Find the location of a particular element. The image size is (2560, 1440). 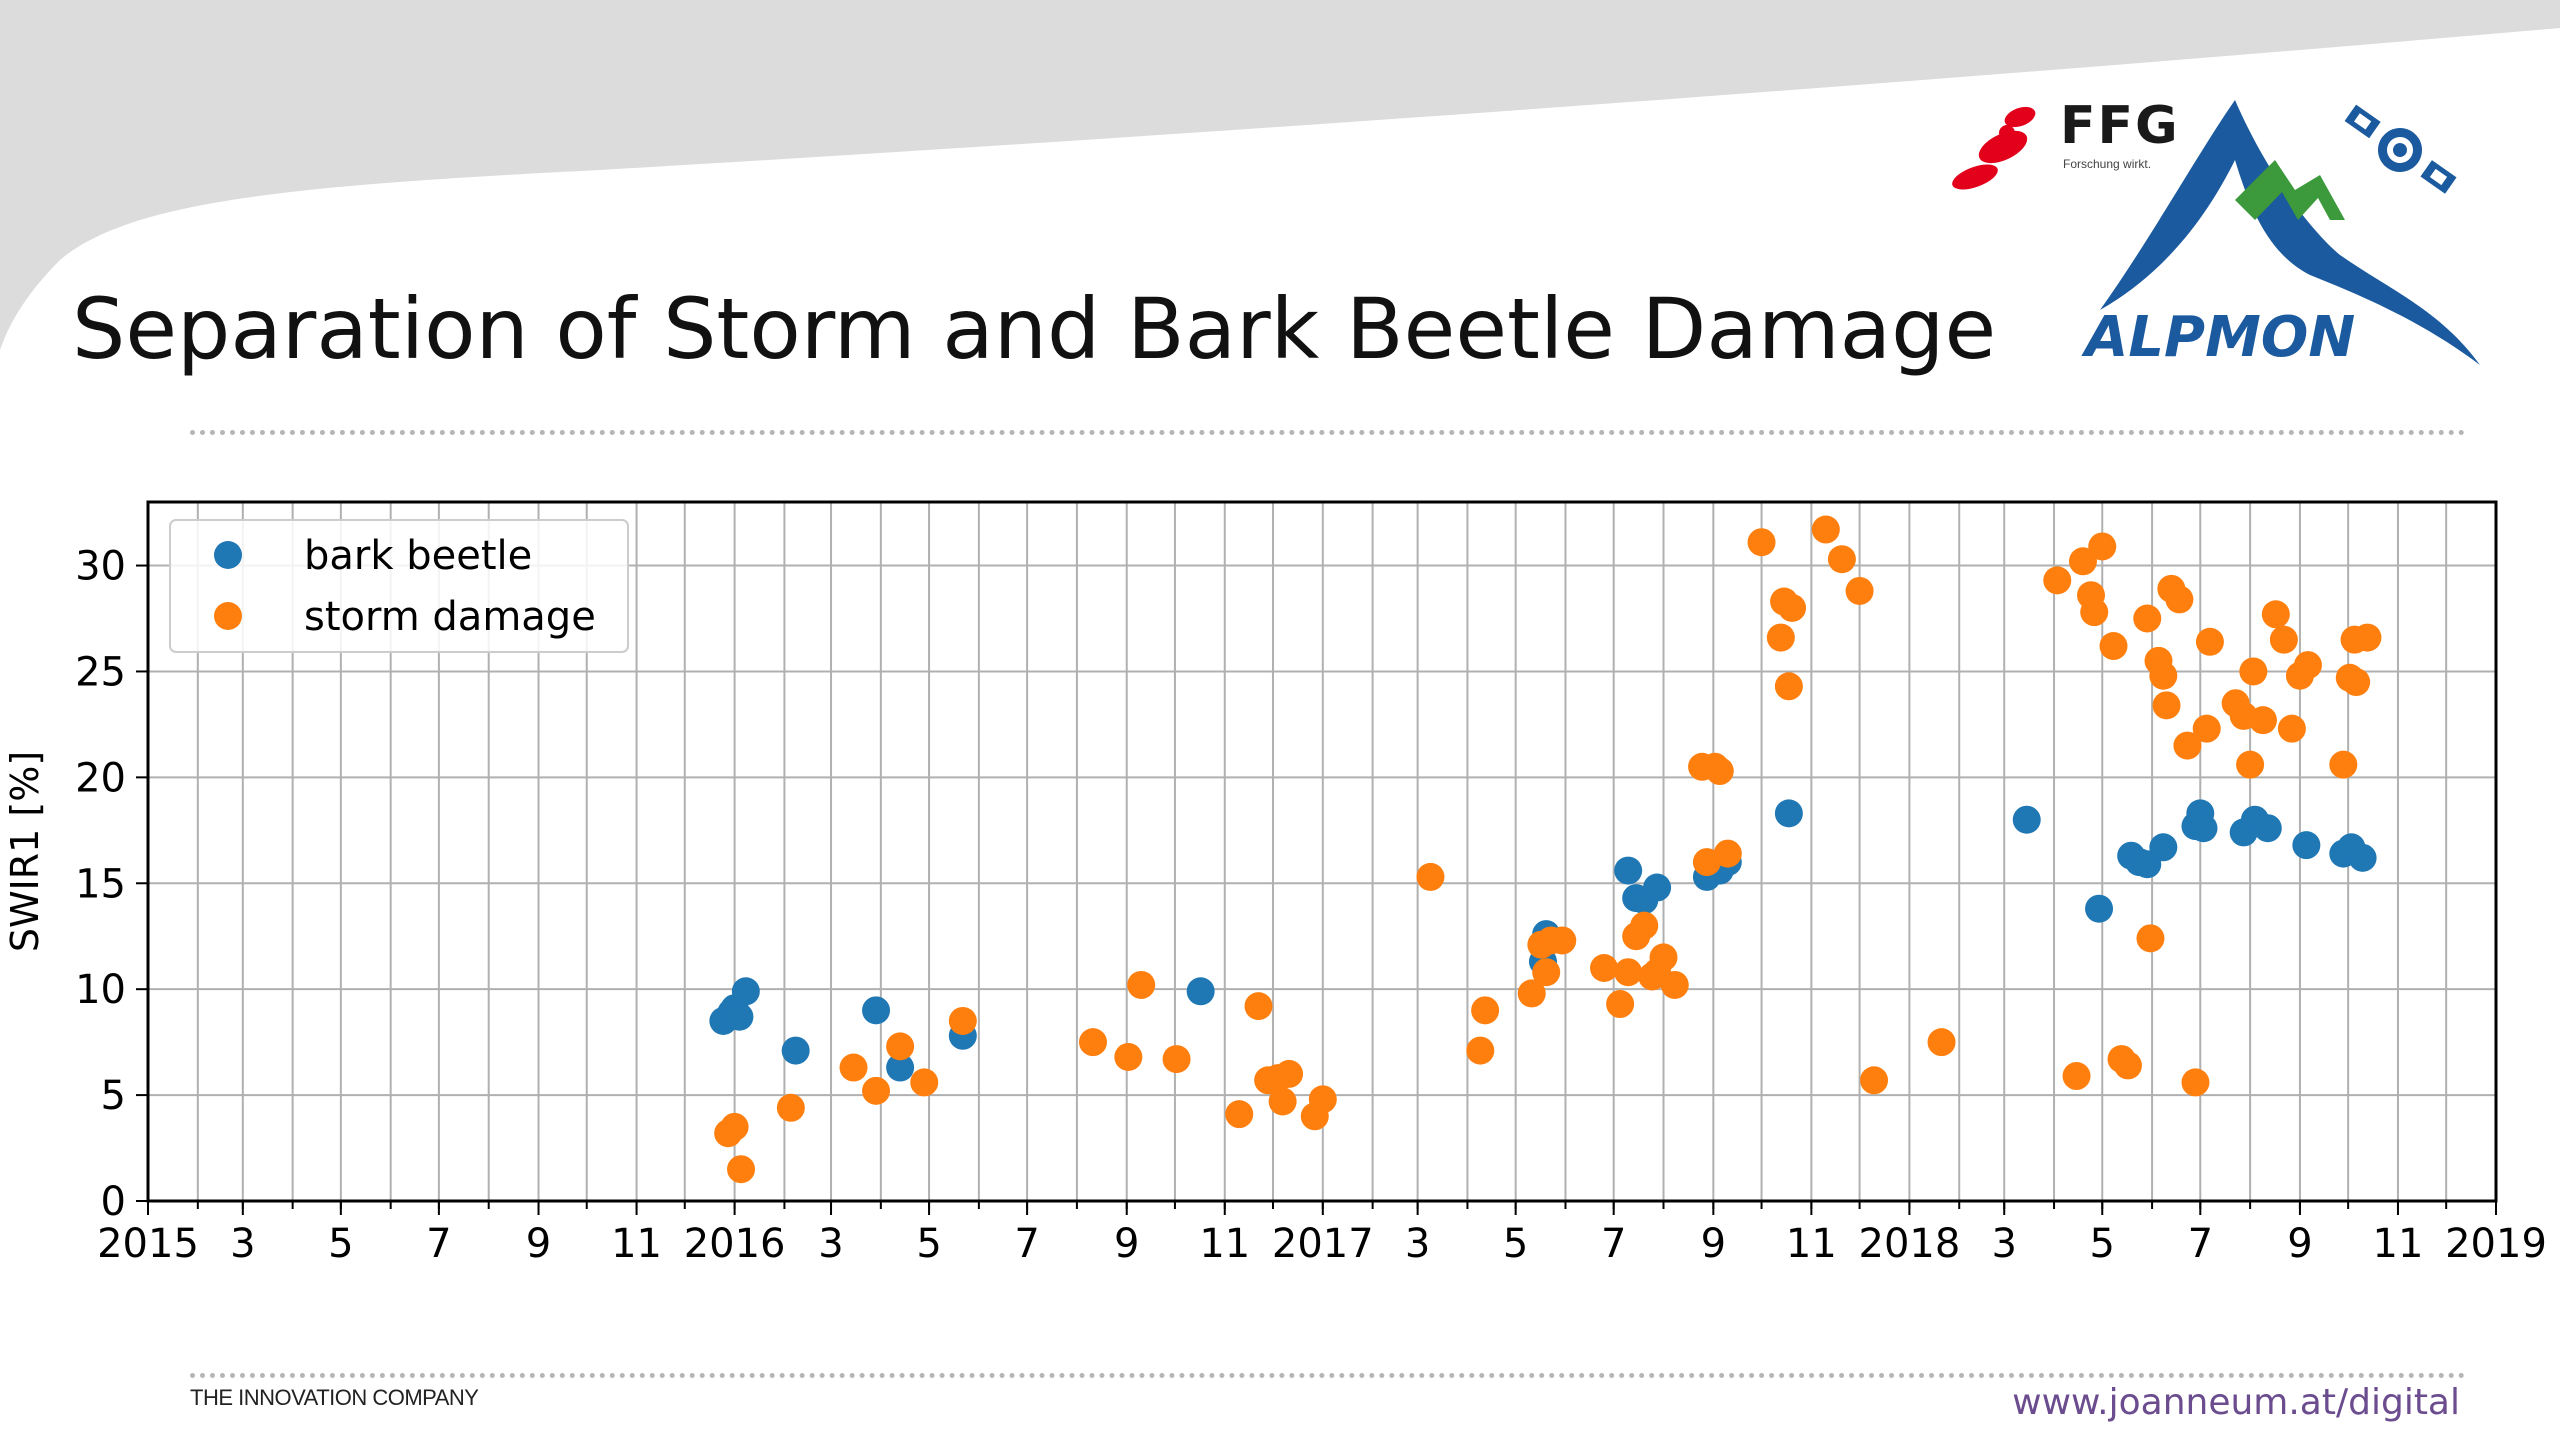

ffg-logo-subtitle: Forschung wirkt. is located at coordinates (2107, 164).